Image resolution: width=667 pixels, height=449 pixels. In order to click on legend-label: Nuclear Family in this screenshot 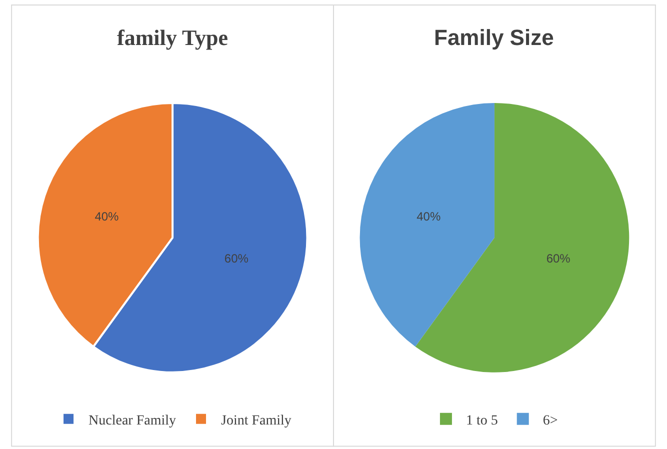, I will do `click(132, 420)`.